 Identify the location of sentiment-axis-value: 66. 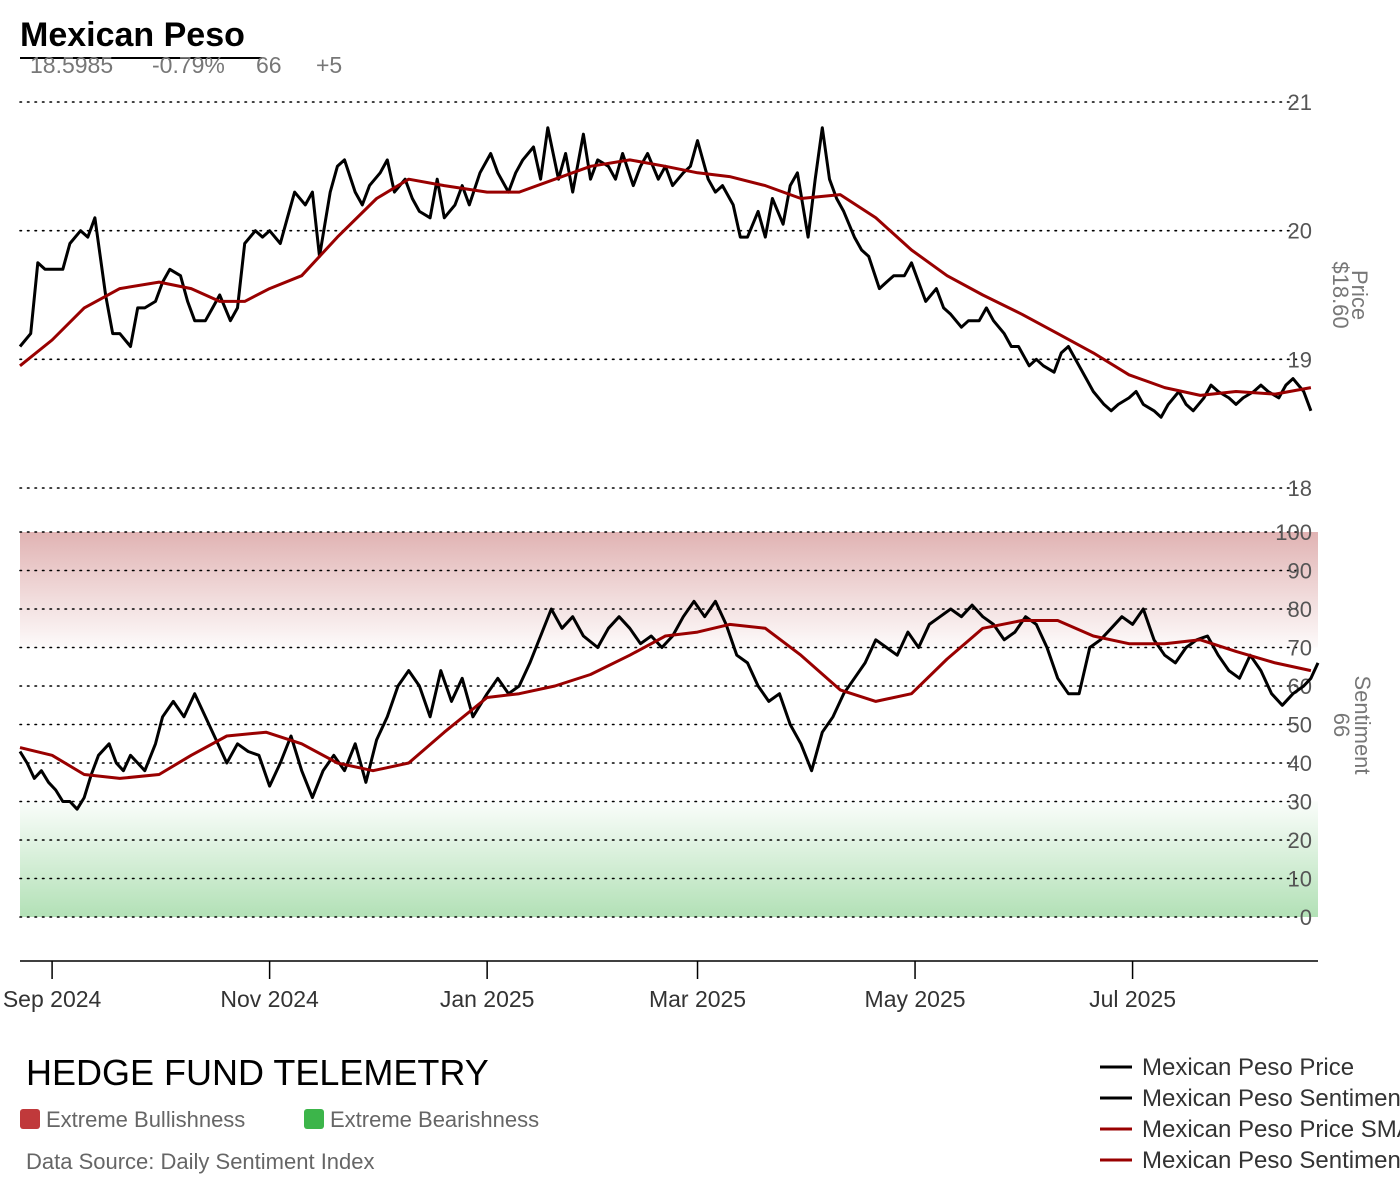
(1341, 725).